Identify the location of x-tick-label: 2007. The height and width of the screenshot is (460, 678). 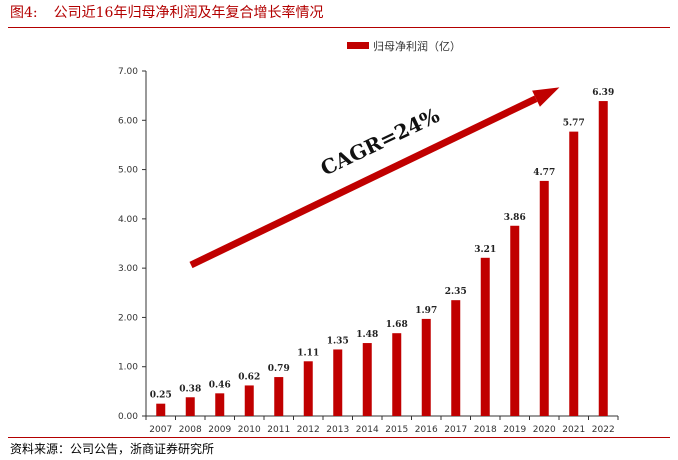
(160, 430).